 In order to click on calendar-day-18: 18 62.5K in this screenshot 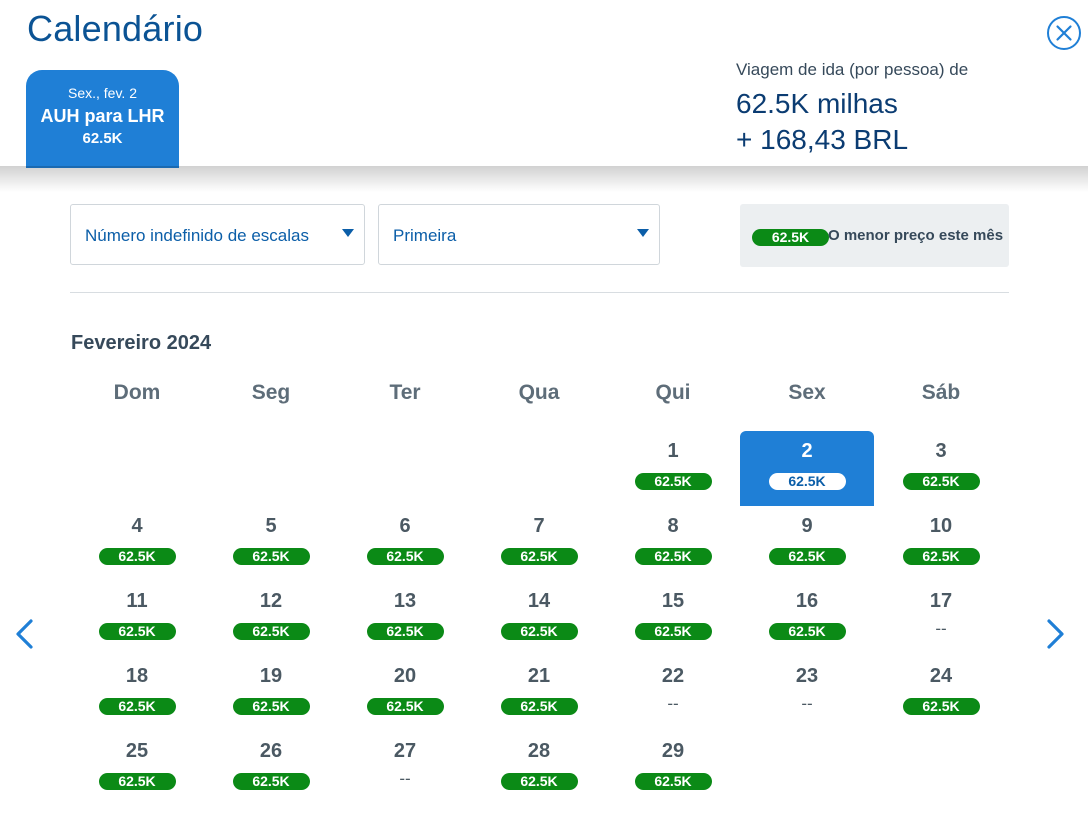, I will do `click(137, 693)`.